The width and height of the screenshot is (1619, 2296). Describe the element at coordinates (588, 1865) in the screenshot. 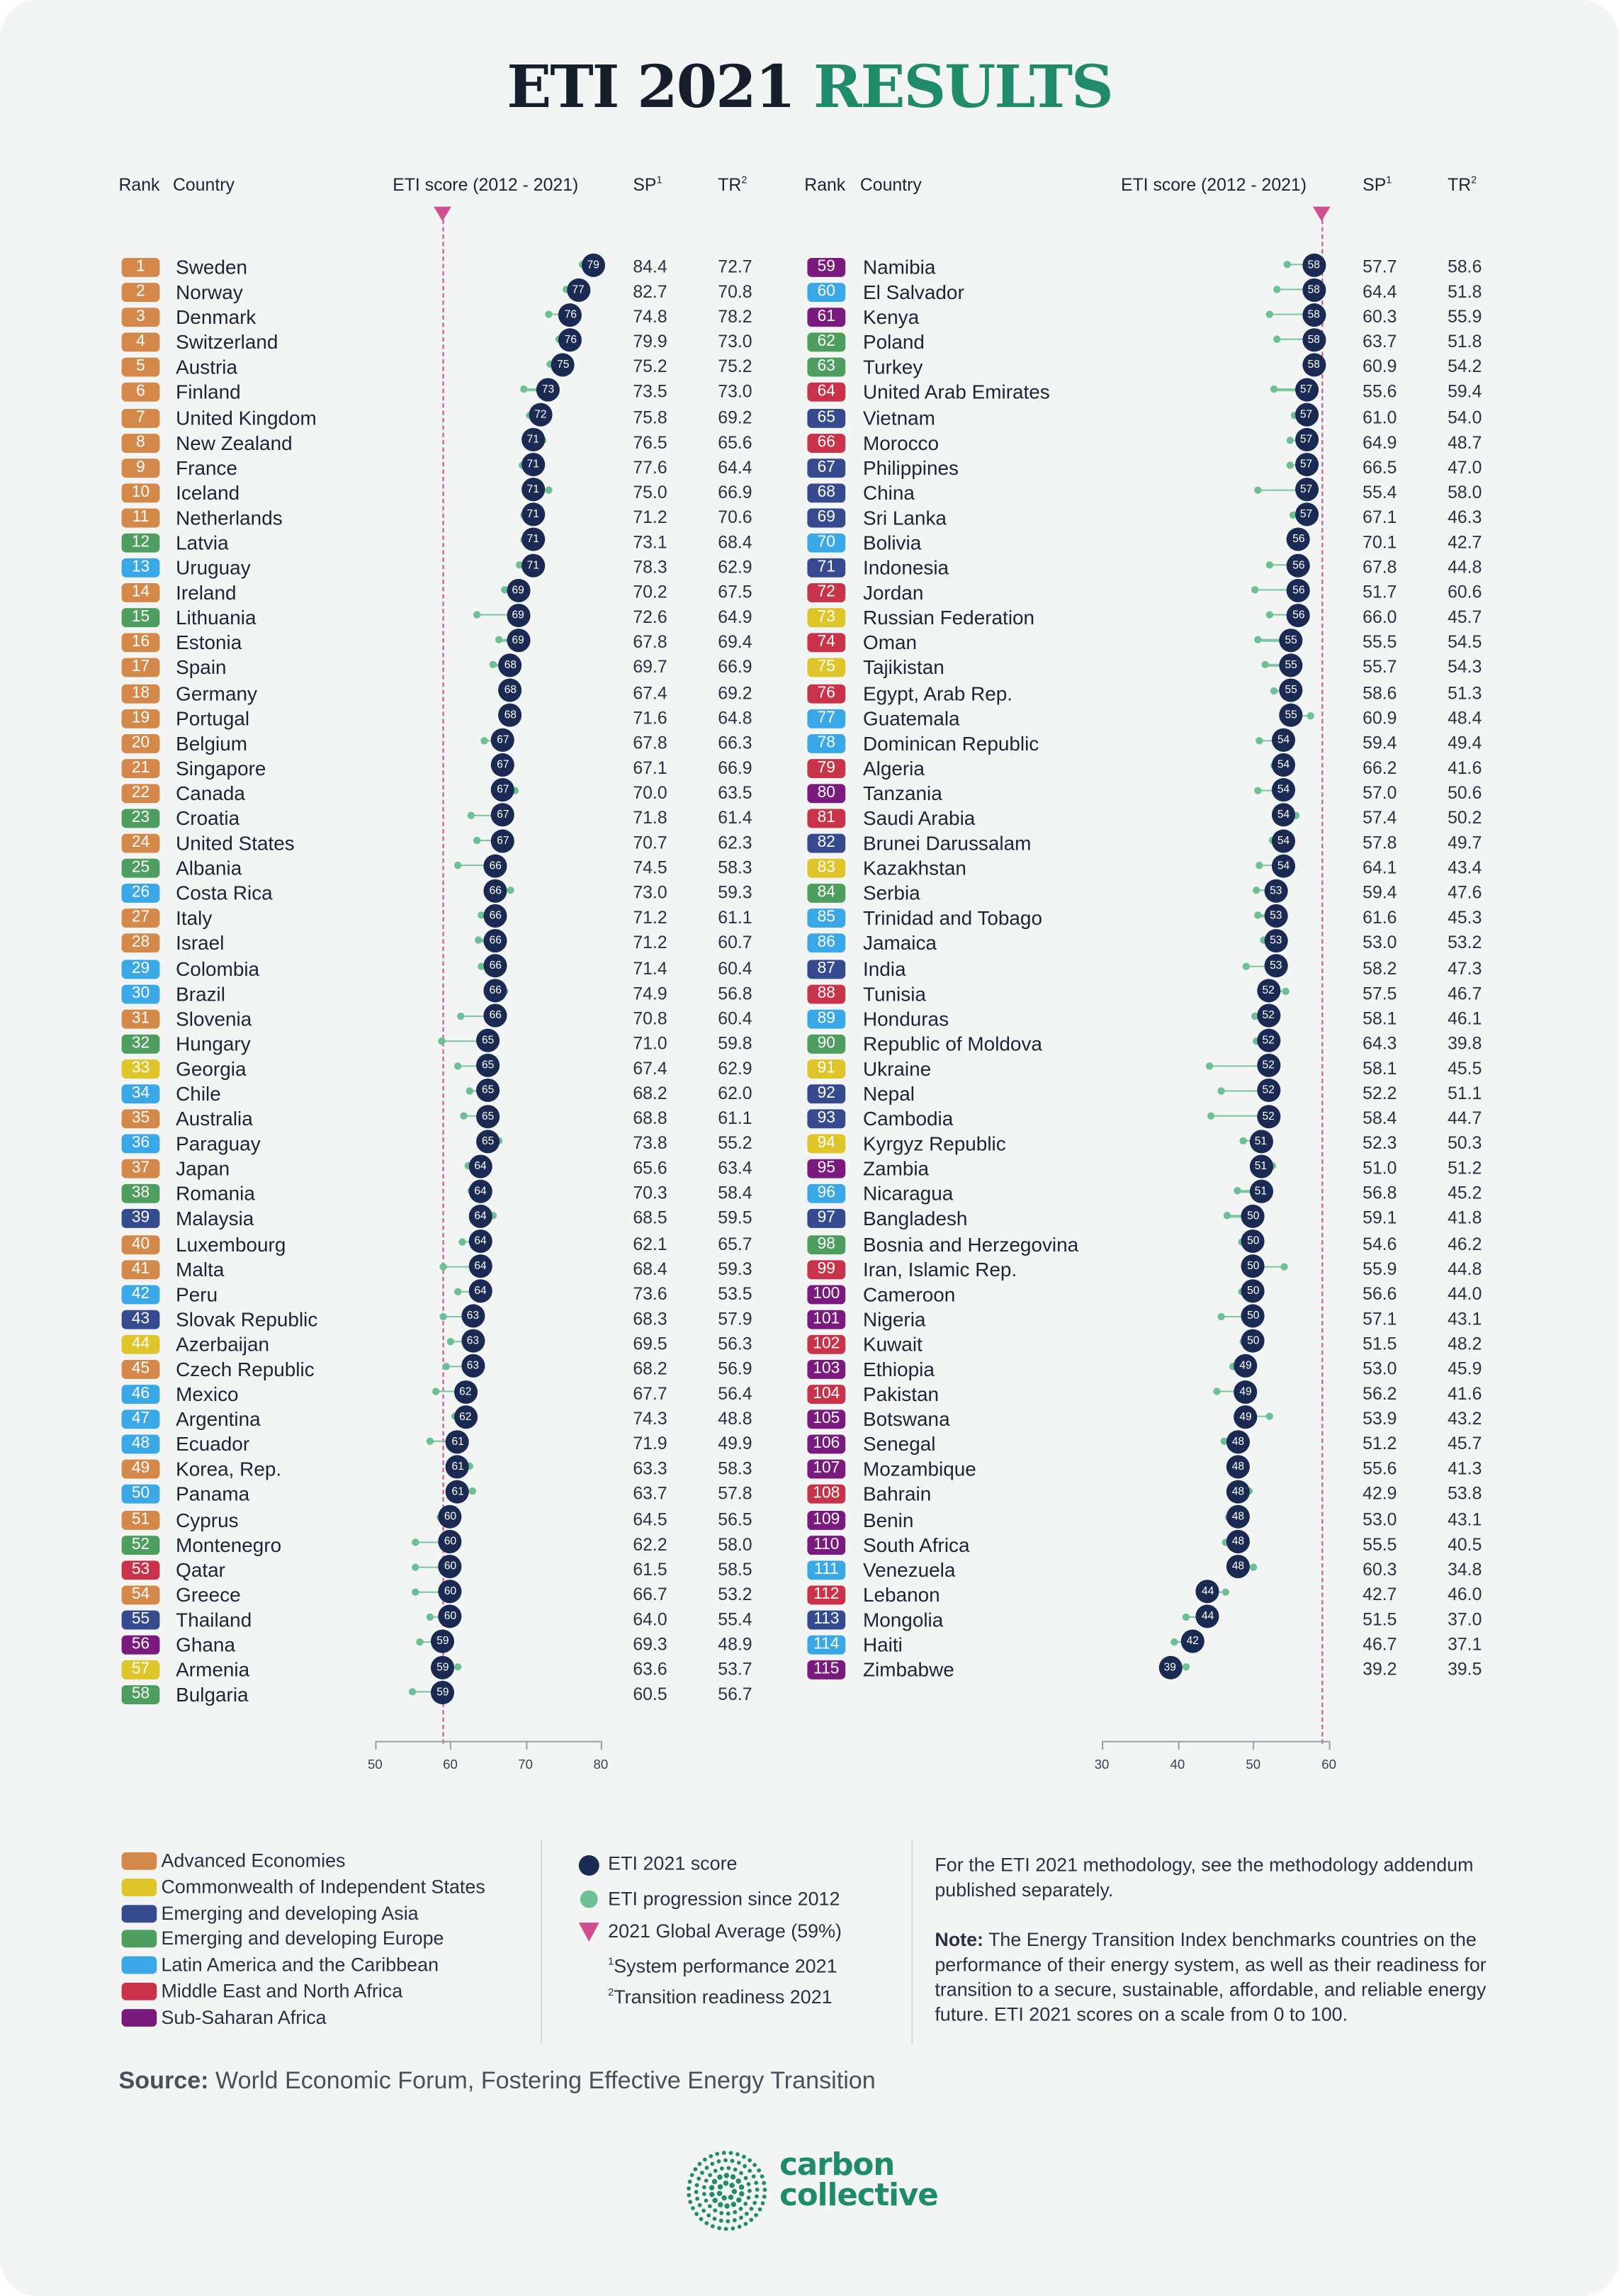

I see `score-legend-icon` at that location.